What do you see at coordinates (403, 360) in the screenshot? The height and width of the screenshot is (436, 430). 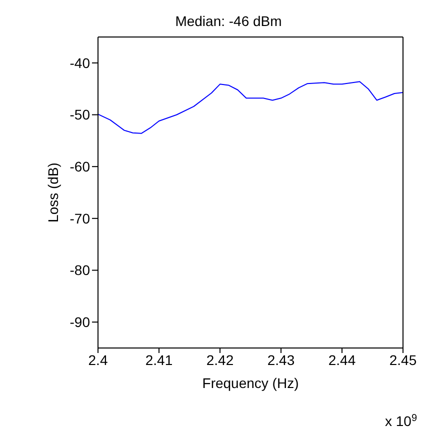 I see `x-tick-label: 2.45` at bounding box center [403, 360].